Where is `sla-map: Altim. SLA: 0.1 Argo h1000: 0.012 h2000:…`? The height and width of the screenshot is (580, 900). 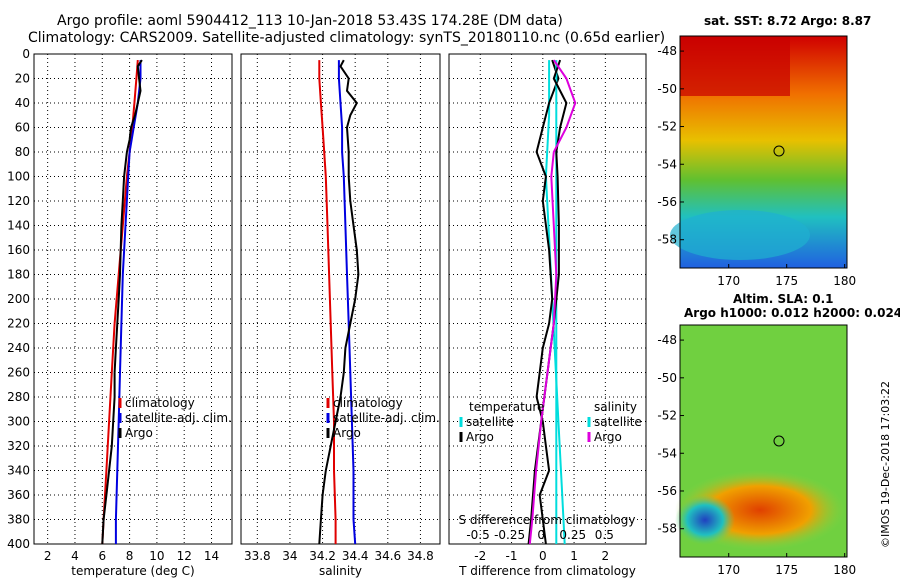
sla-map: Altim. SLA: 0.1 Argo h1000: 0.012 h2000:… is located at coordinates (778, 434).